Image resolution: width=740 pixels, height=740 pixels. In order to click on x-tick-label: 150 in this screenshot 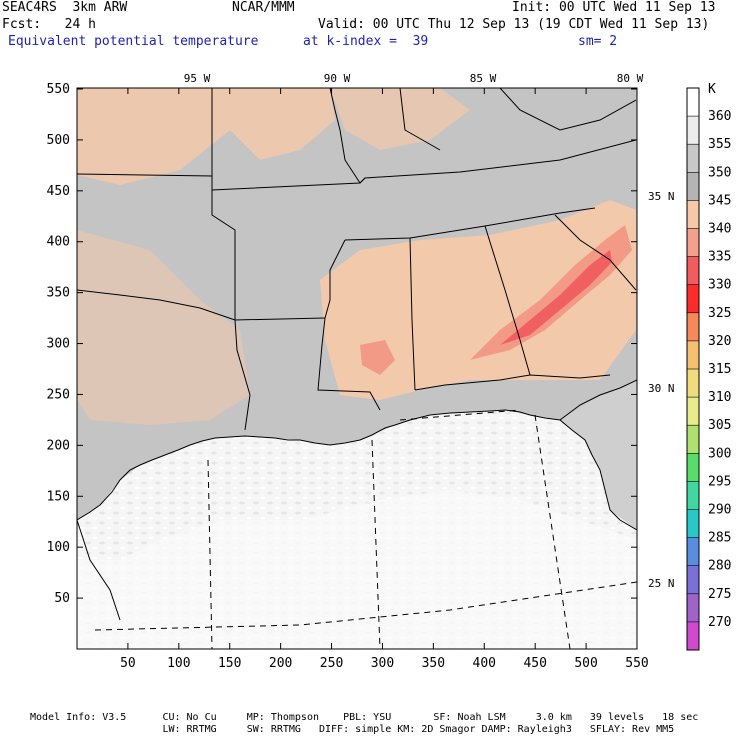, I will do `click(229, 663)`.